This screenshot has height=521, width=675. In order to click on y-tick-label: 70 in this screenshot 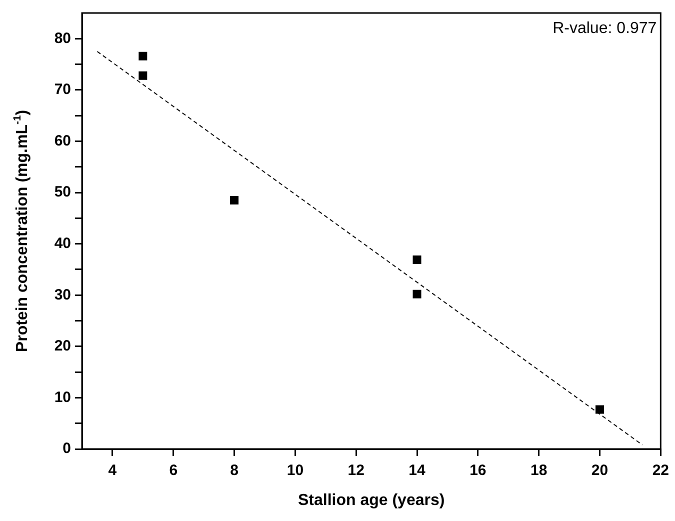, I will do `click(62, 89)`.